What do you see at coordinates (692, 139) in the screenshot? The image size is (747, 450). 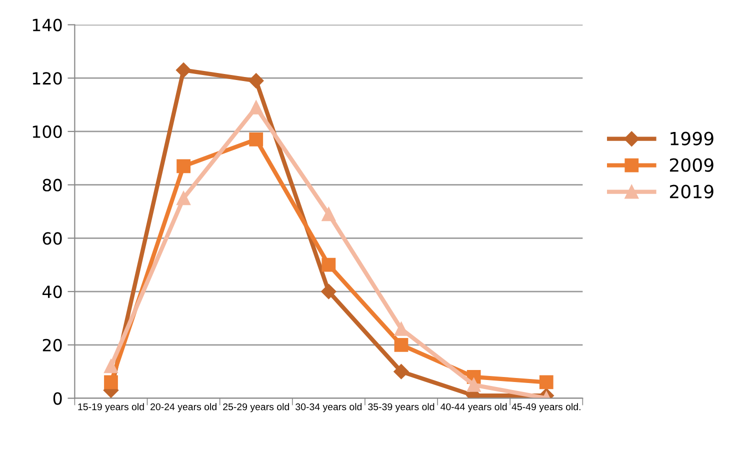 I see `legend-label: 1999` at bounding box center [692, 139].